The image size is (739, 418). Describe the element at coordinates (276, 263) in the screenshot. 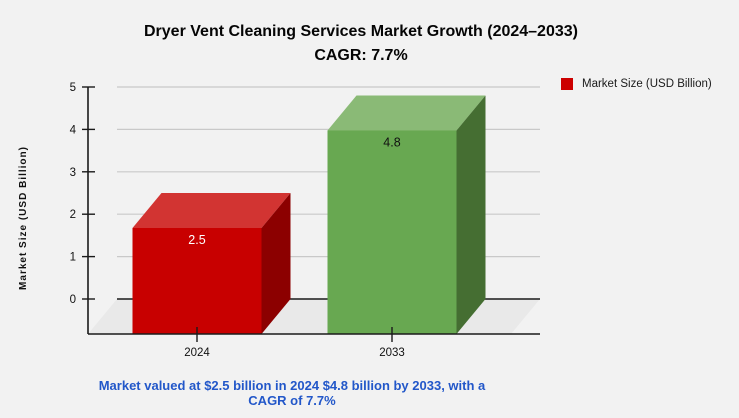

I see `bar-side-2024` at that location.